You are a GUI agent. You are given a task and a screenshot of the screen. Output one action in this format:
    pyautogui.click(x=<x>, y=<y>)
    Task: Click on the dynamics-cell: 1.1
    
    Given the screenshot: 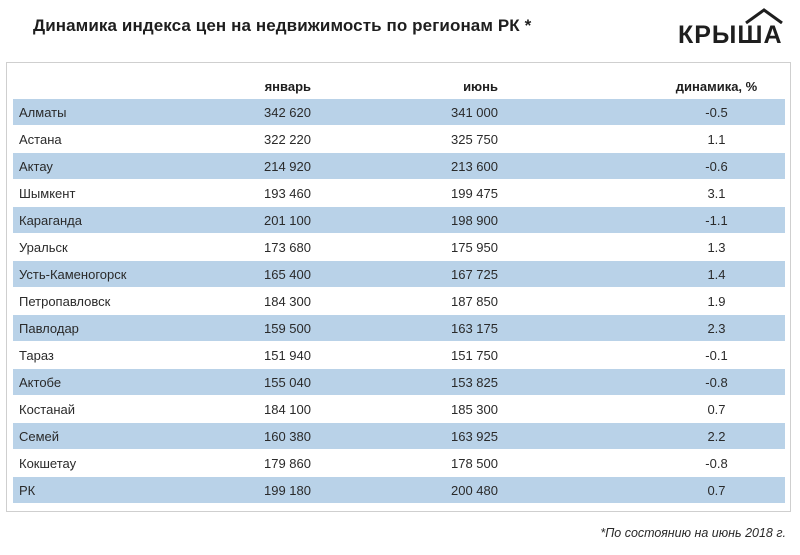 What is the action you would take?
    pyautogui.click(x=696, y=139)
    